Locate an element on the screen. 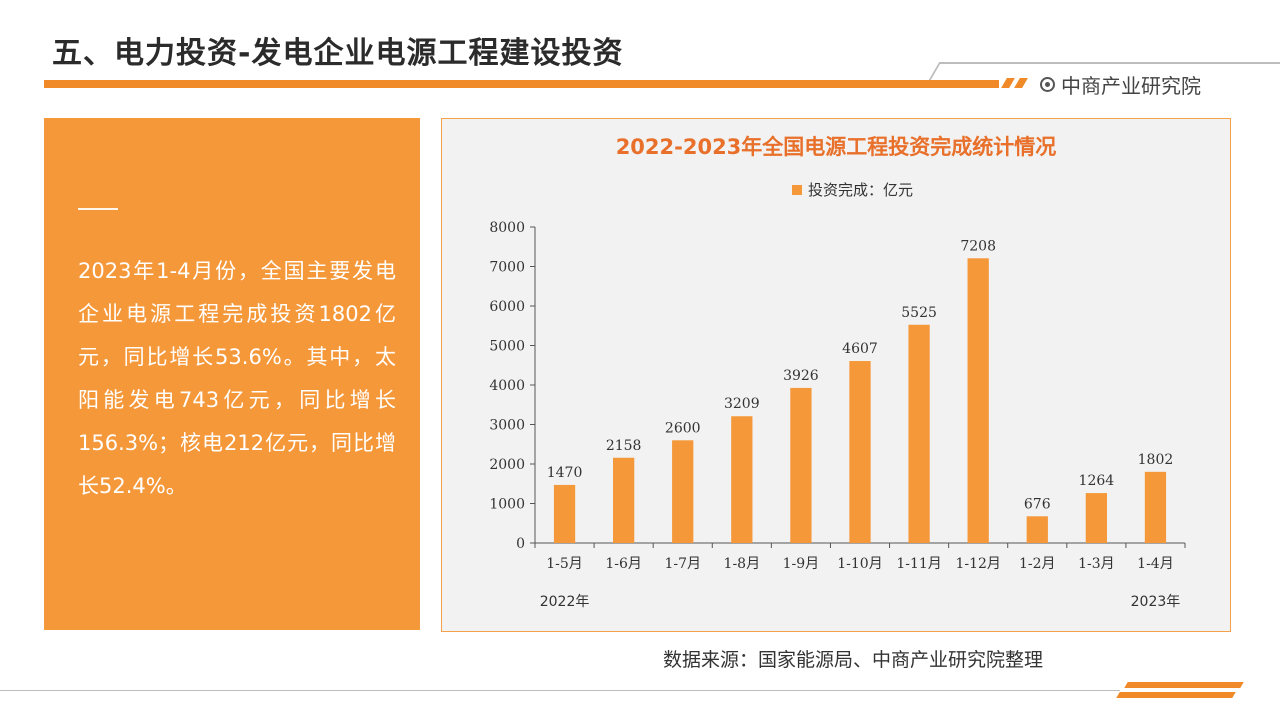 The height and width of the screenshot is (720, 1280). y-tick-label: 6000 is located at coordinates (507, 307).